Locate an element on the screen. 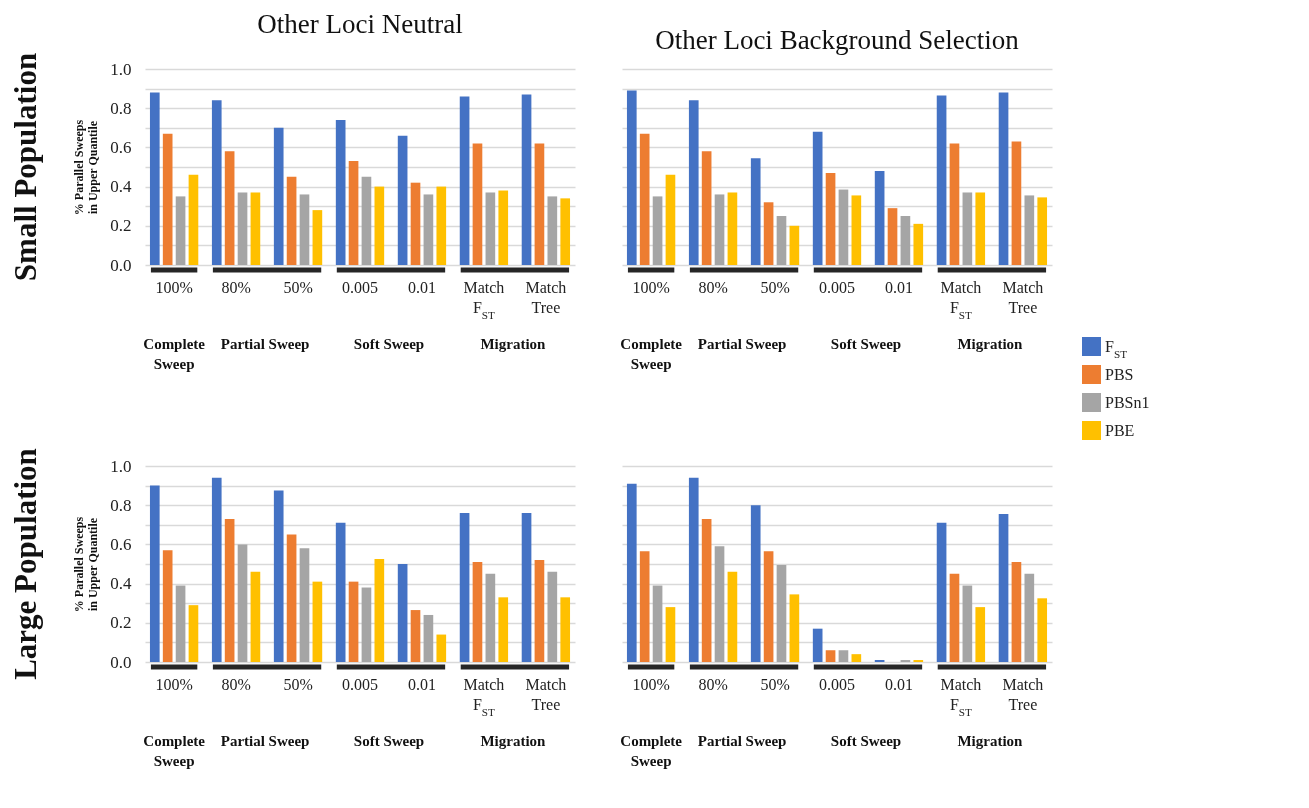 This screenshot has width=1309, height=808. x-tick-label: 100% is located at coordinates (651, 684).